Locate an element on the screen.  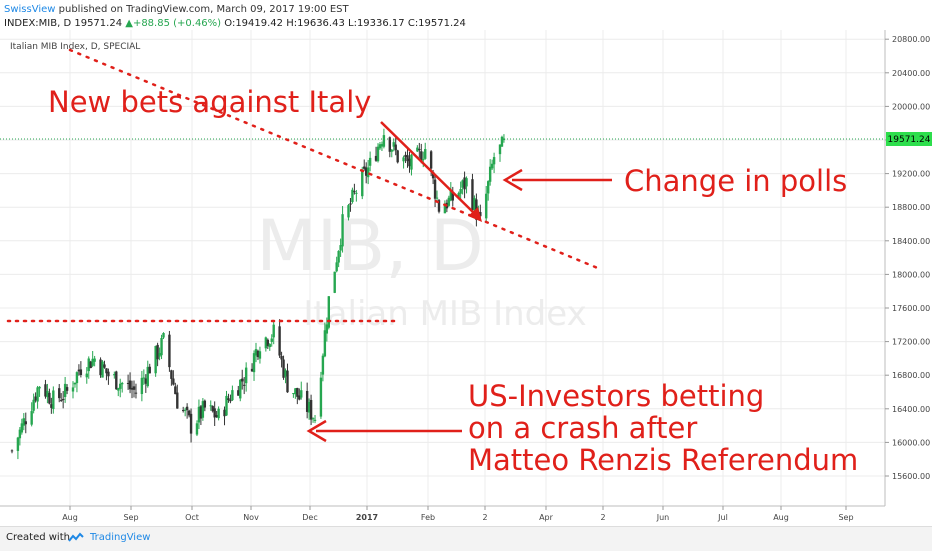
y-tick-label: 17200.00 is located at coordinates (911, 342).